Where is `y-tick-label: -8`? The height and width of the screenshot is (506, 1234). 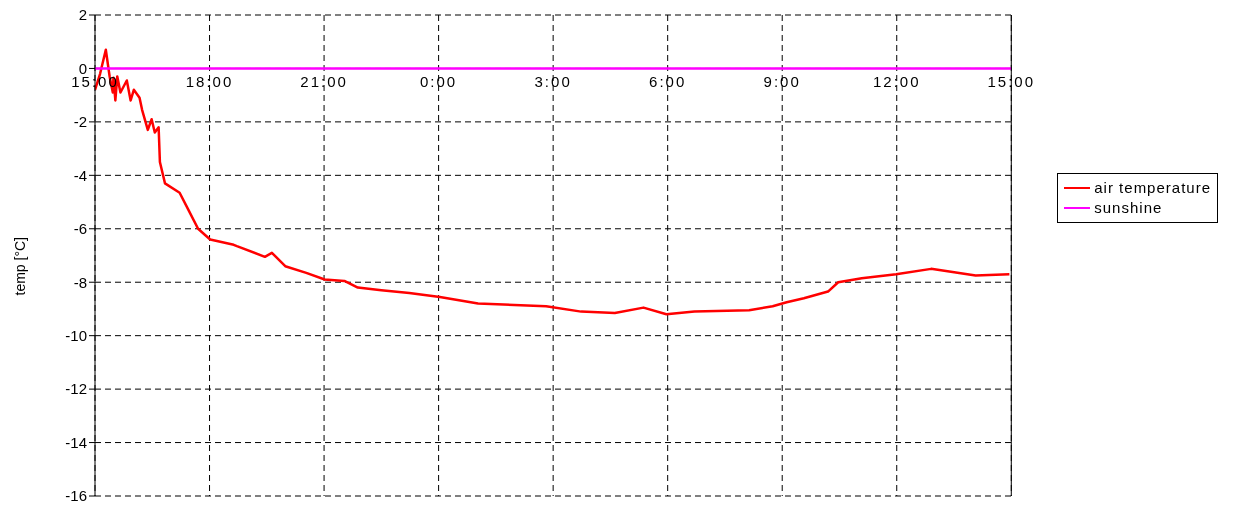
y-tick-label: -8 is located at coordinates (80, 282).